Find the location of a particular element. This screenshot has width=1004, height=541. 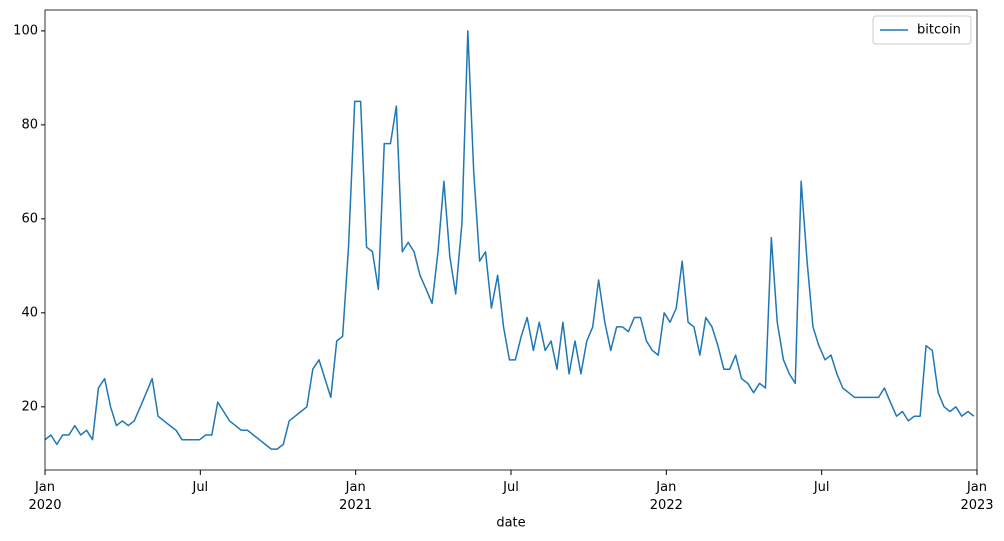

x-tick-label: Jan 2020 is located at coordinates (44, 496).